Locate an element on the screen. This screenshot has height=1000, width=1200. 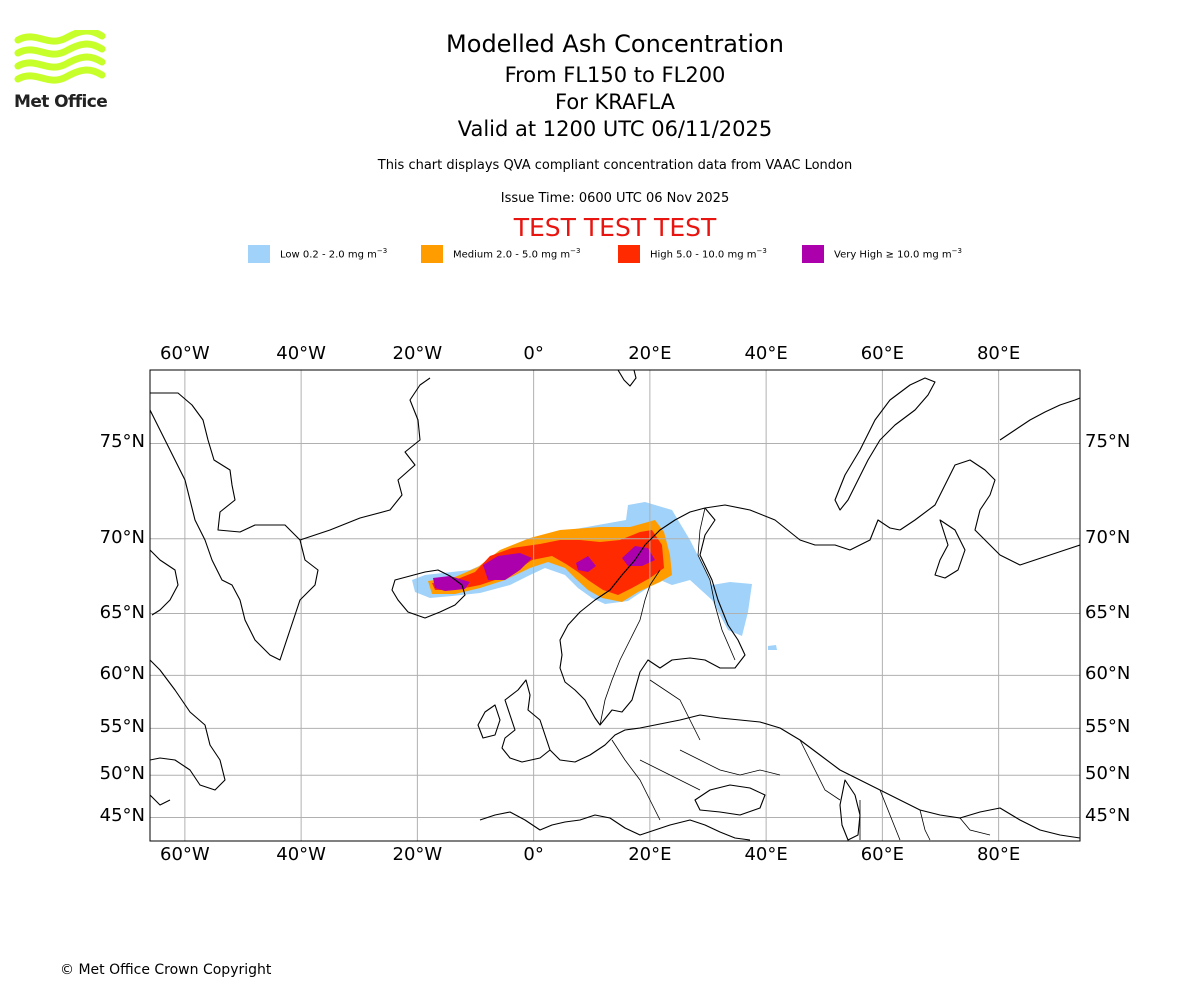
coastline-yamal is located at coordinates (950, 549).